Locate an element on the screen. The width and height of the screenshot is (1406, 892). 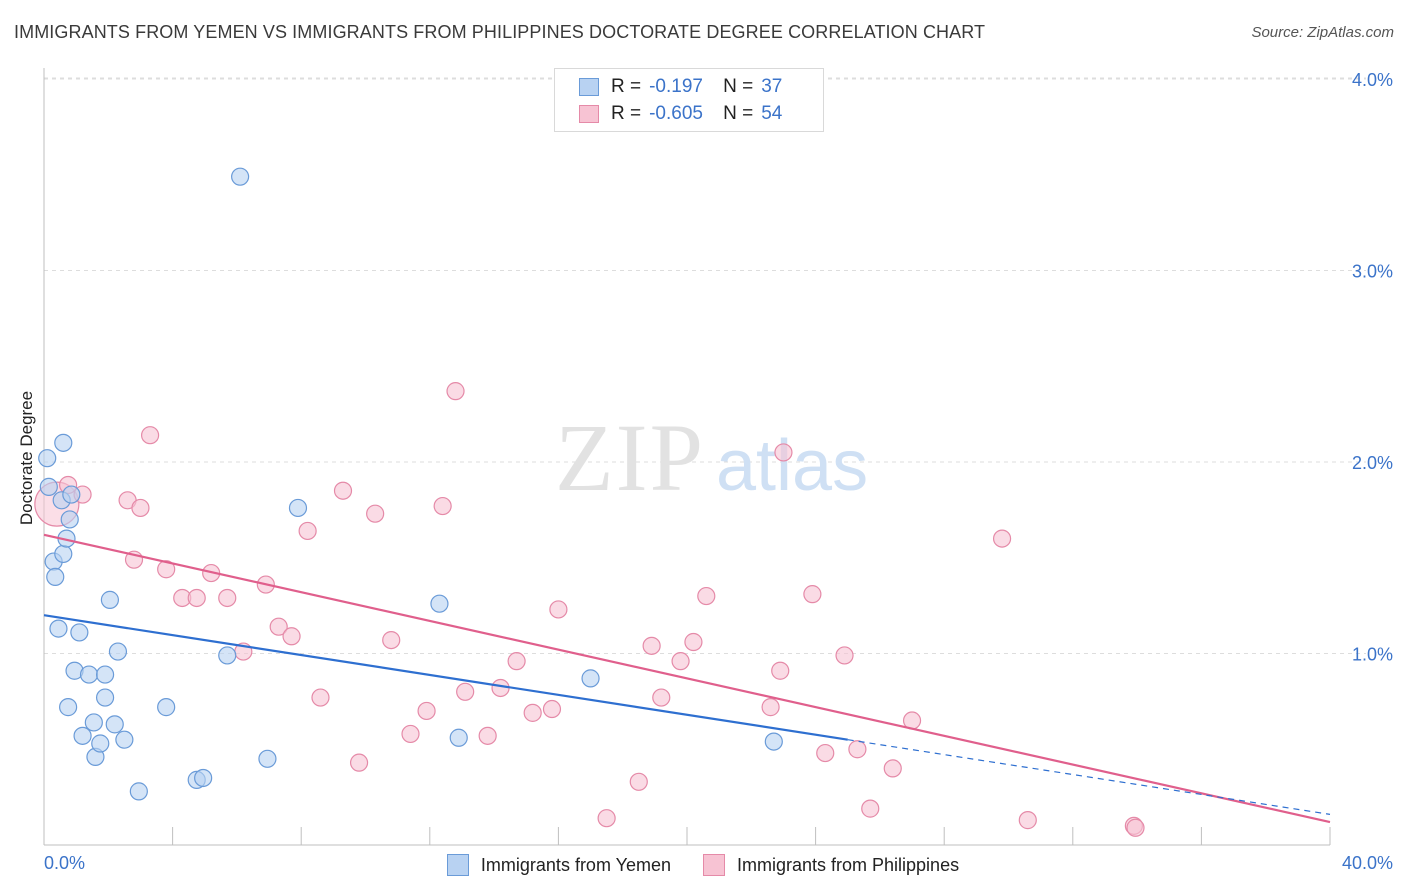
legend-item-philippines: Immigrants from Philippines is located at coordinates (831, 865).